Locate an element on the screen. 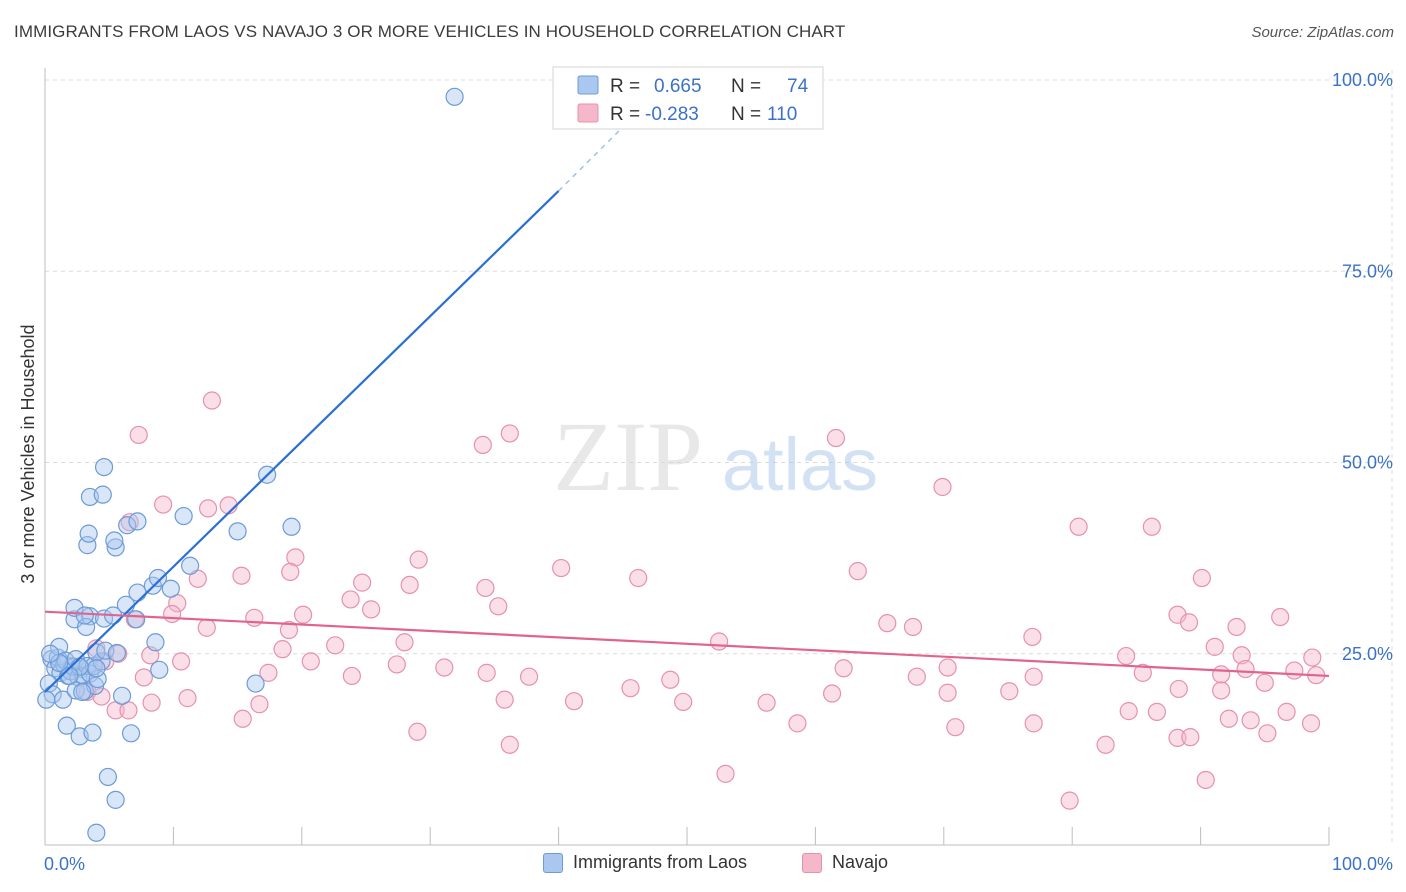 This screenshot has height=892, width=1406. legend-swatch-navajo-bottom is located at coordinates (812, 862).